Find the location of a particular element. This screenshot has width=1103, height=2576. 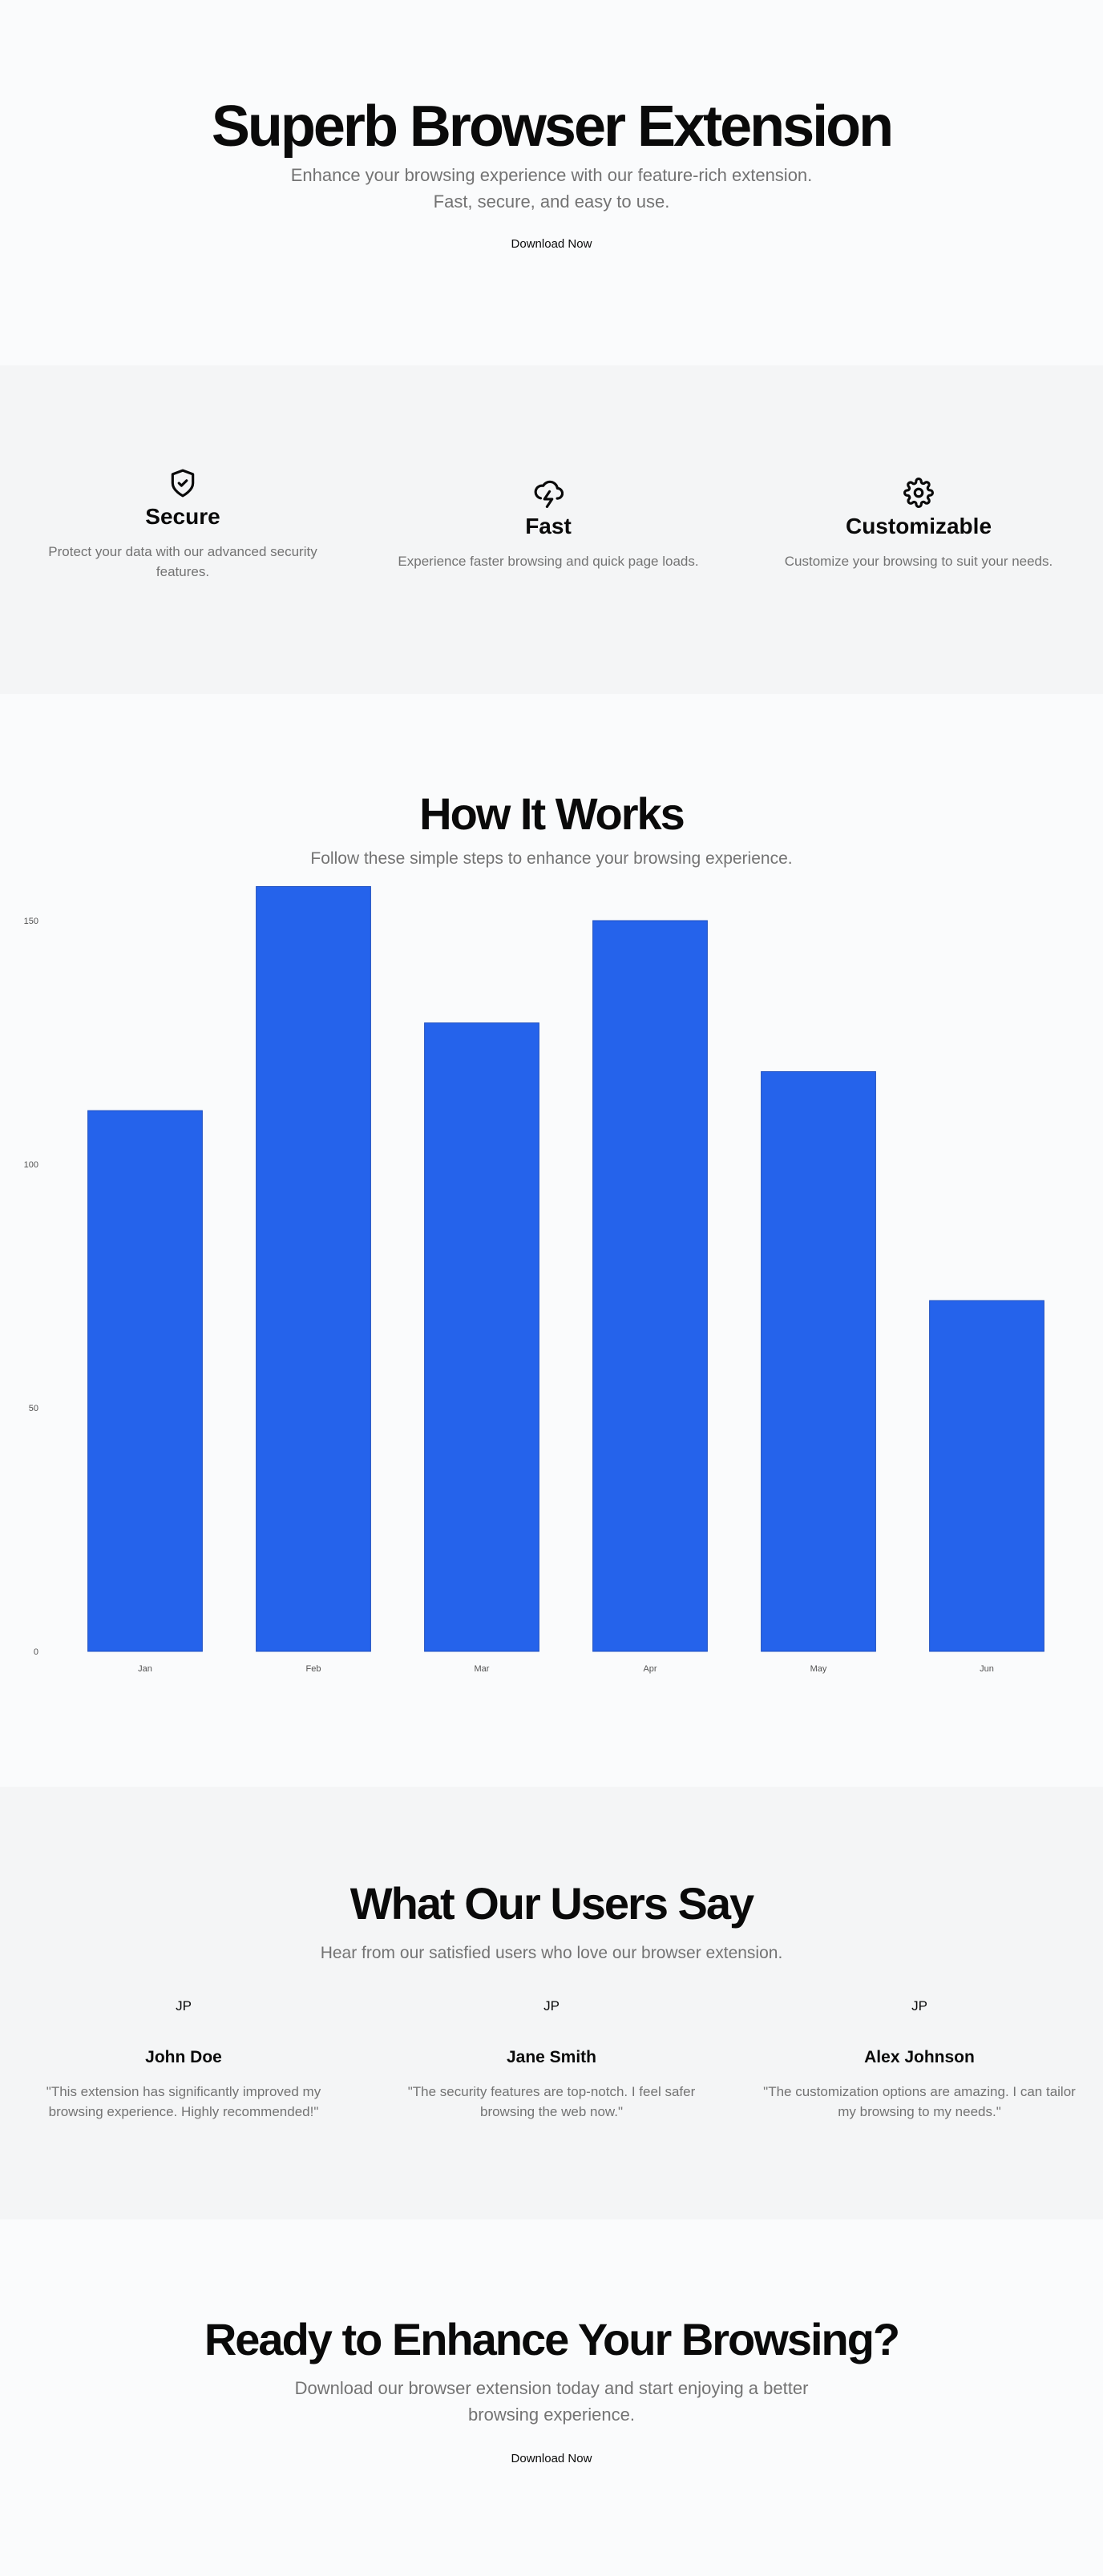

feature-title: Fast is located at coordinates (549, 526).